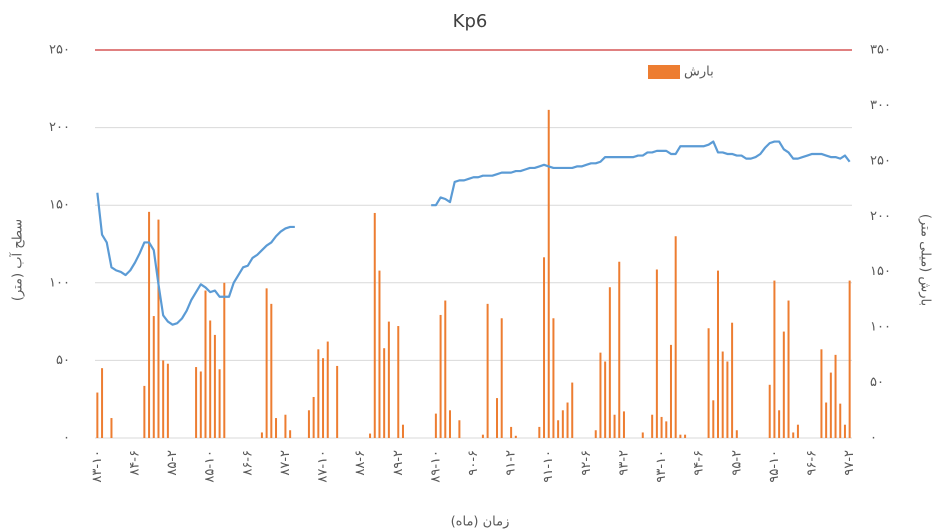  Describe the element at coordinates (925, 260) in the screenshot. I see `y2-axis-title: بارش (میلی متر)` at that location.